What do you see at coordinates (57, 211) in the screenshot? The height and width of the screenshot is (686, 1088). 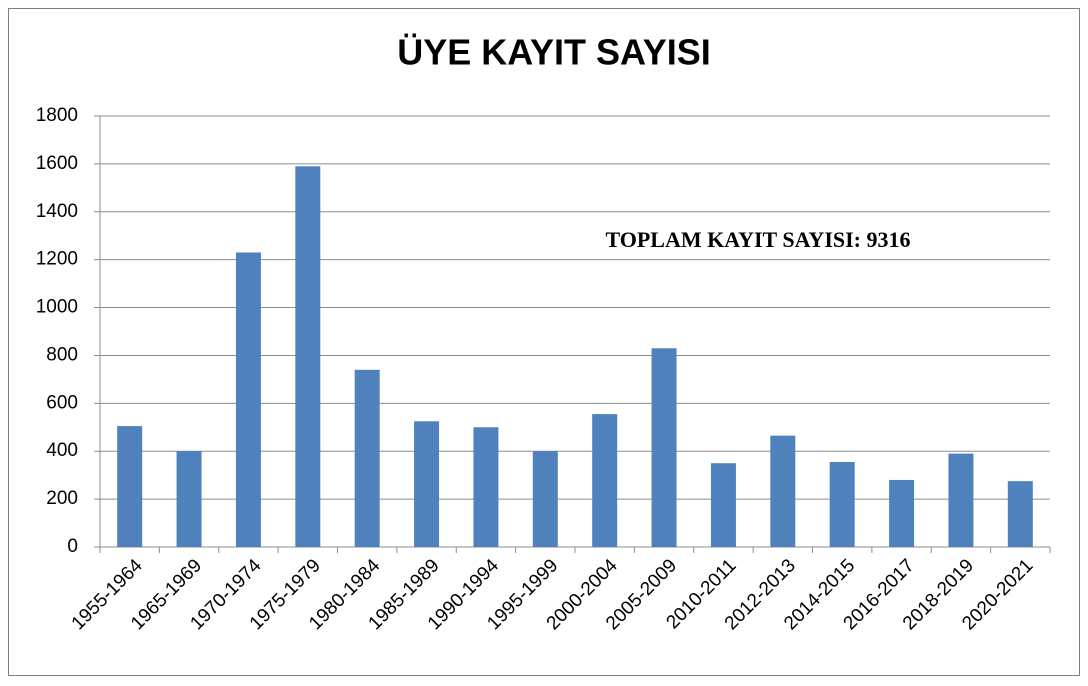 I see `y-tick-label: 1400` at bounding box center [57, 211].